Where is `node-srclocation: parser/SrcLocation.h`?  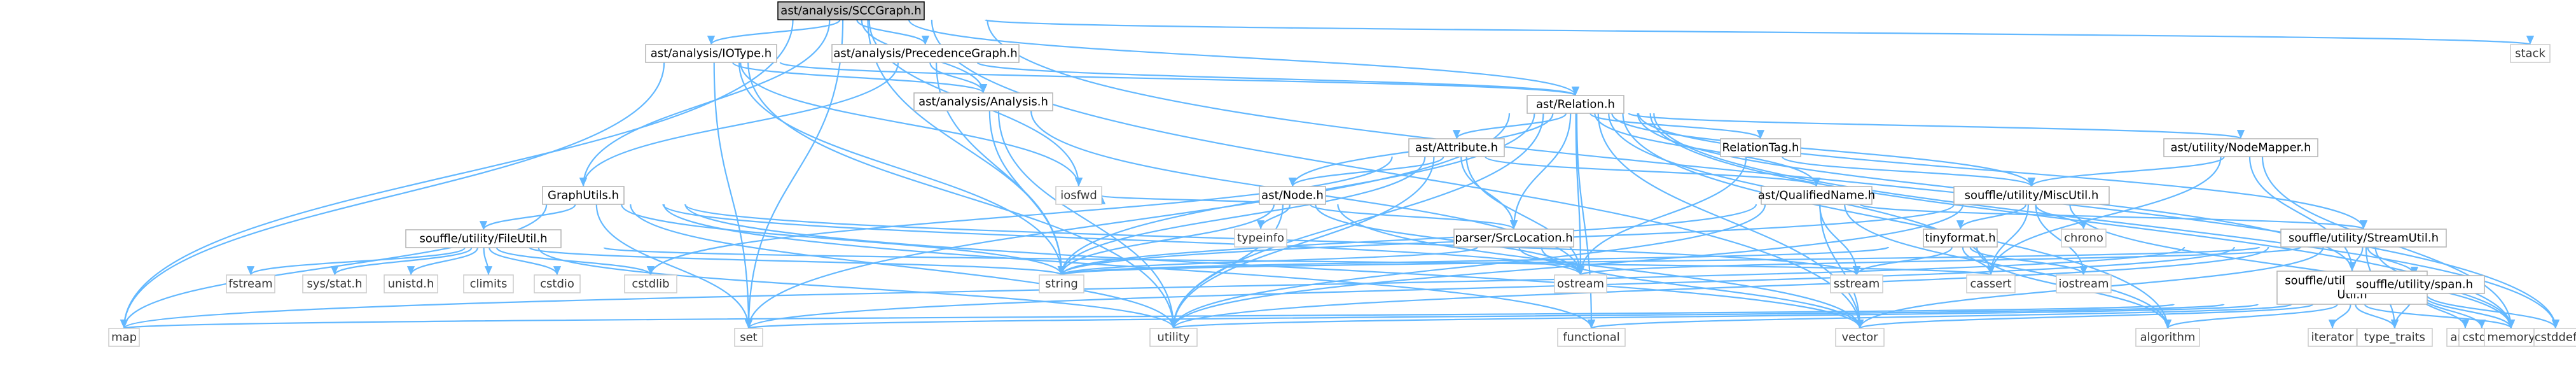
node-srclocation: parser/SrcLocation.h is located at coordinates (1513, 238).